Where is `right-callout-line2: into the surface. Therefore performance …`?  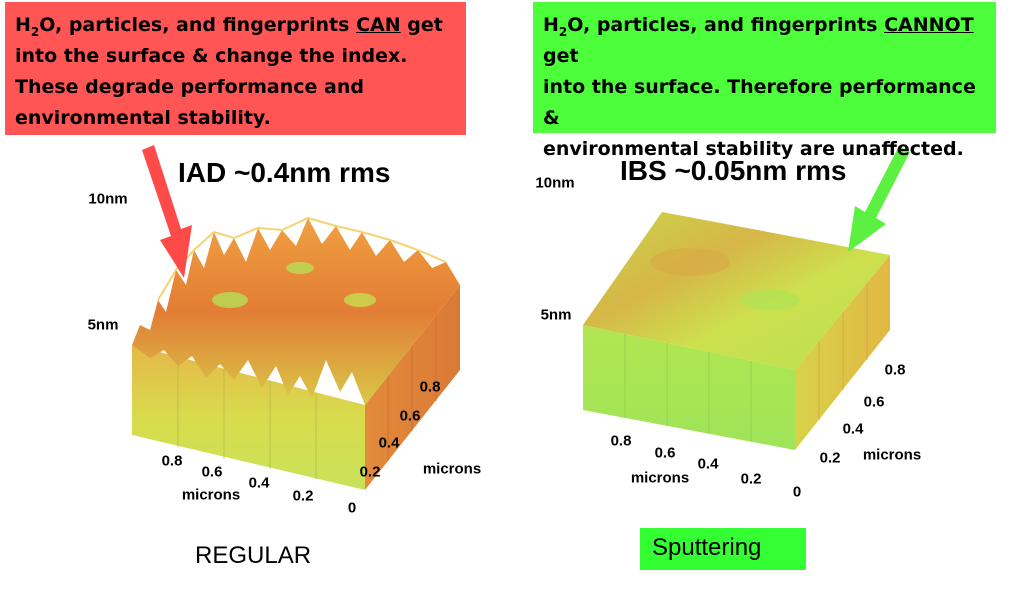 right-callout-line2: into the surface. Therefore performance … is located at coordinates (759, 102).